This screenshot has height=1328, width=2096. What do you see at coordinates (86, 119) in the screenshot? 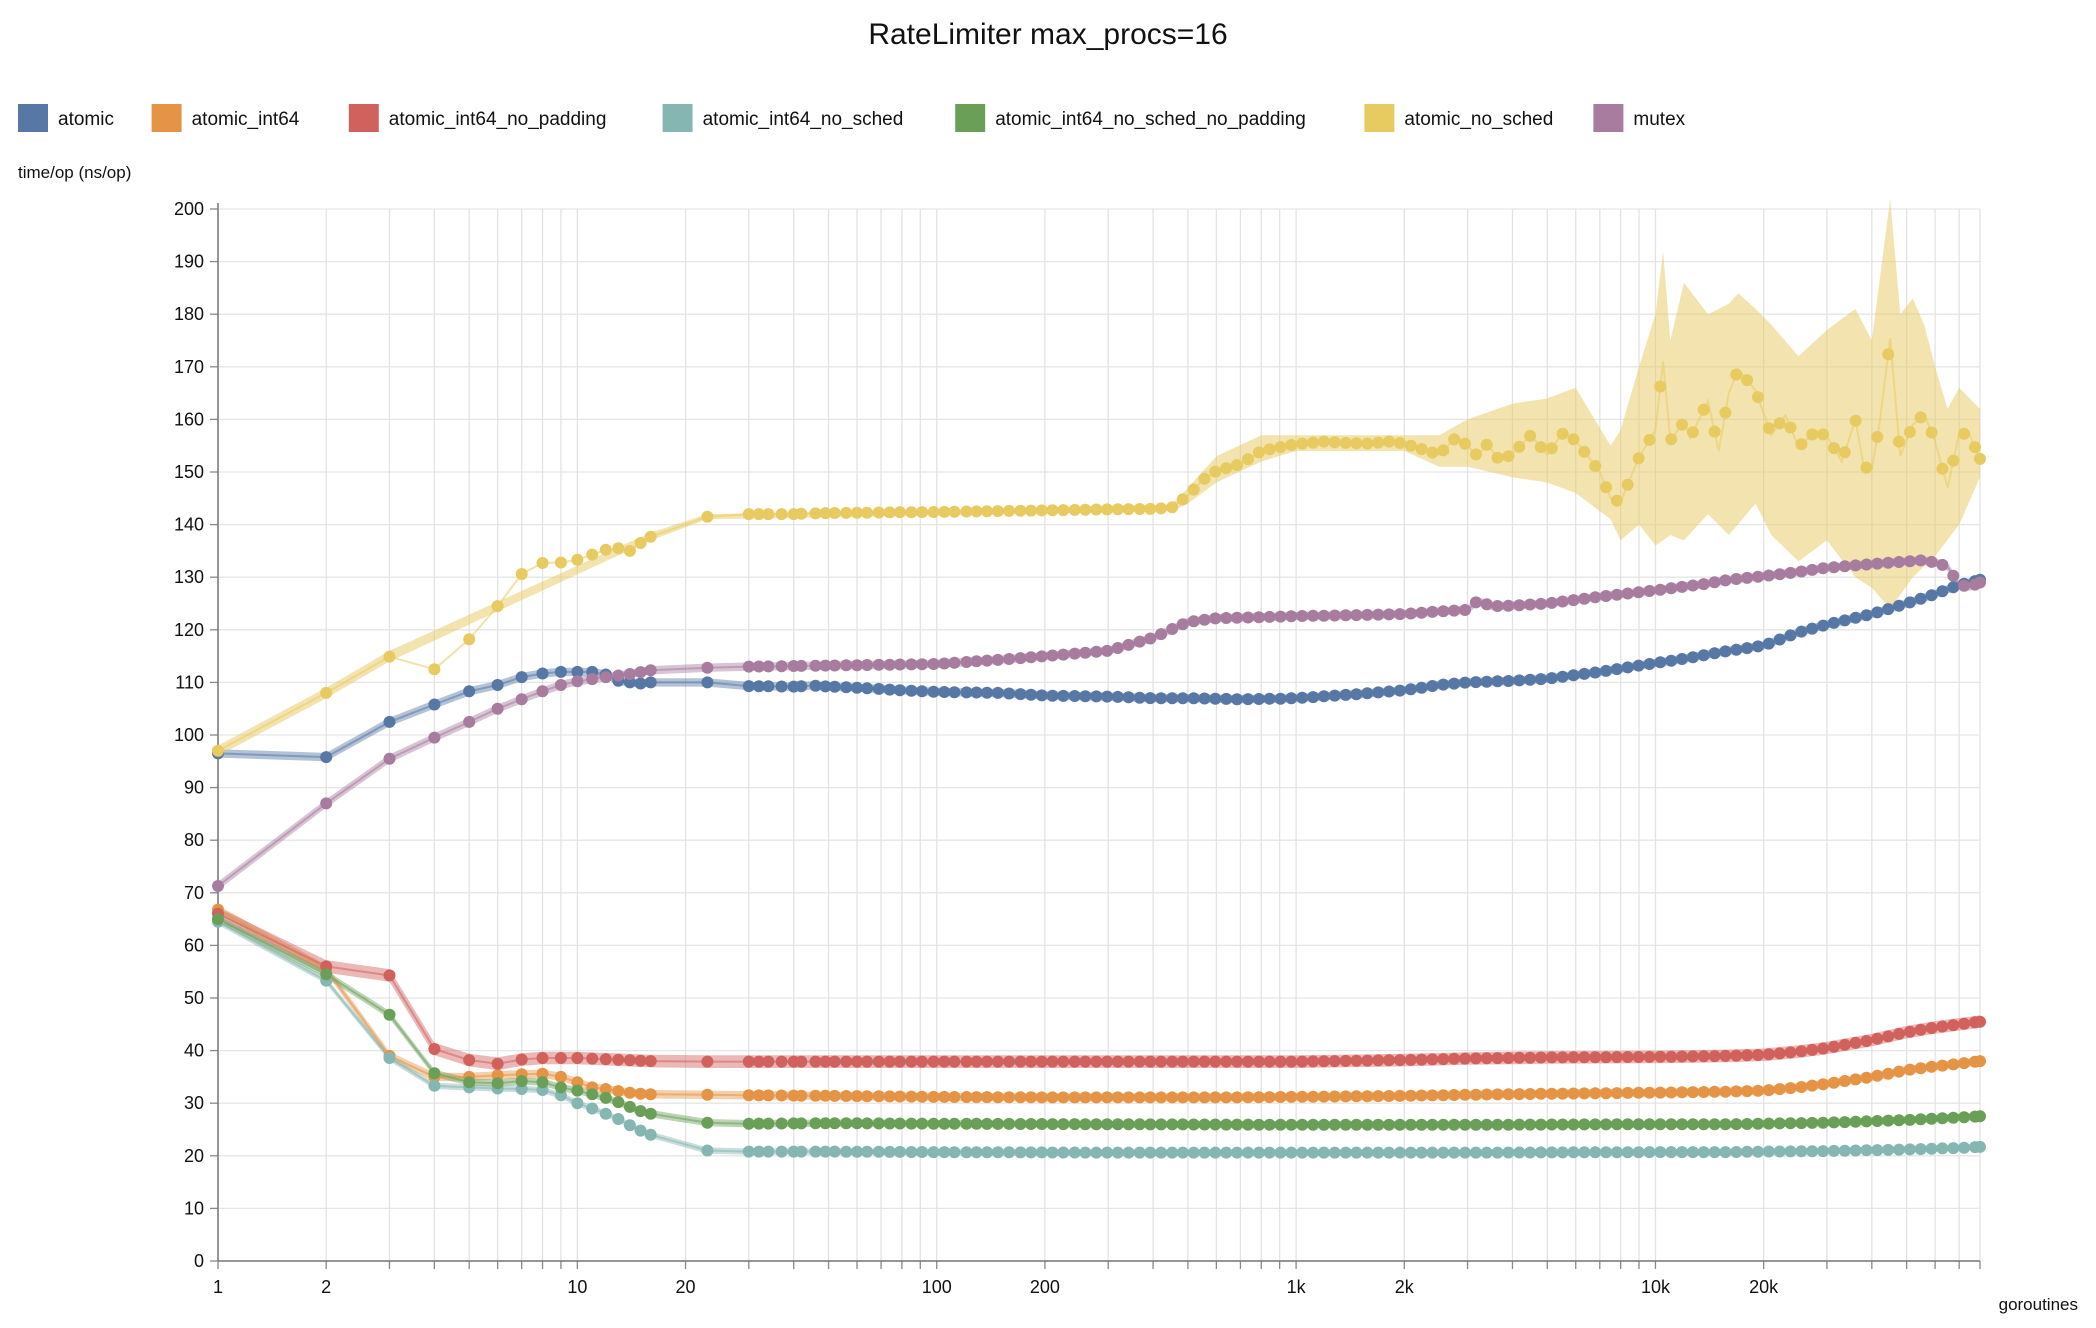
I see `legend-label: atomic` at bounding box center [86, 119].